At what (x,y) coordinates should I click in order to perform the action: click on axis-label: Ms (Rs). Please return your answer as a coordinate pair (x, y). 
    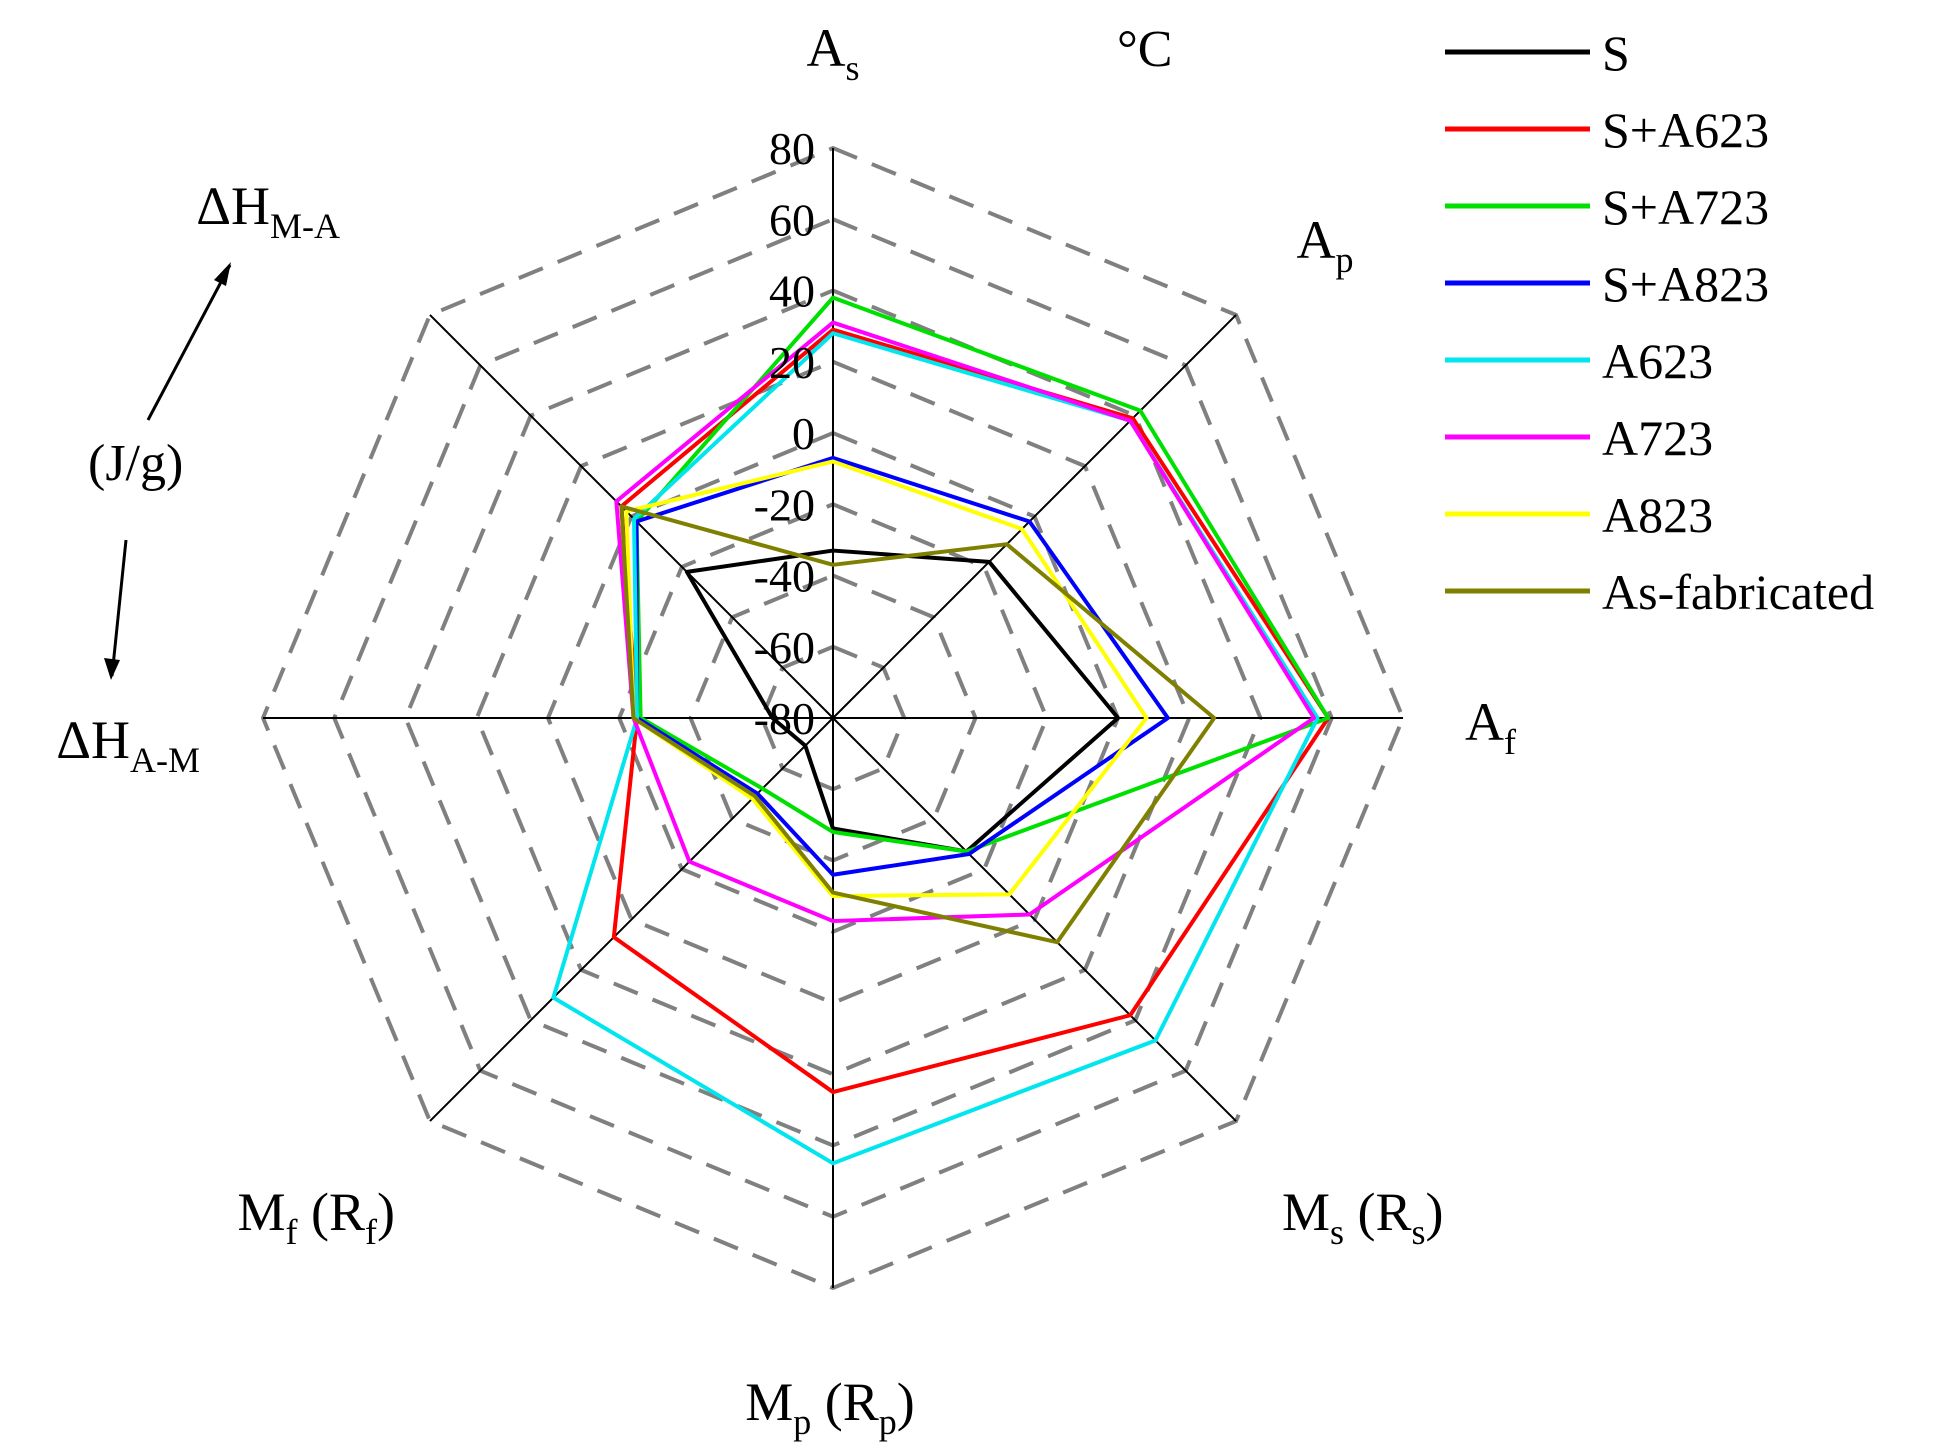
    Looking at the image, I should click on (1363, 1217).